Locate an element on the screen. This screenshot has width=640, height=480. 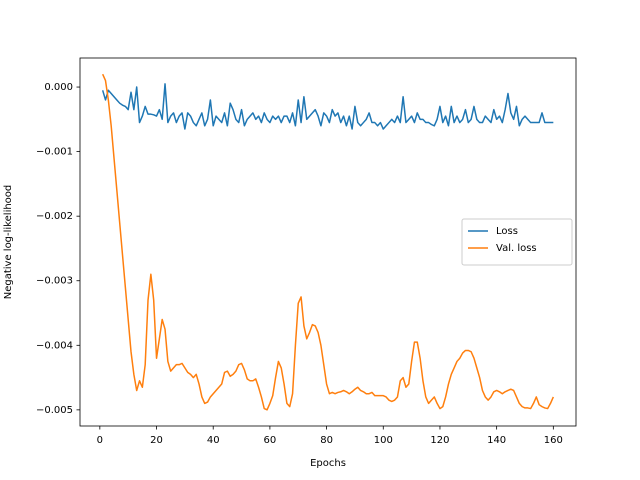
x-axis-label: Epochs is located at coordinates (328, 463).